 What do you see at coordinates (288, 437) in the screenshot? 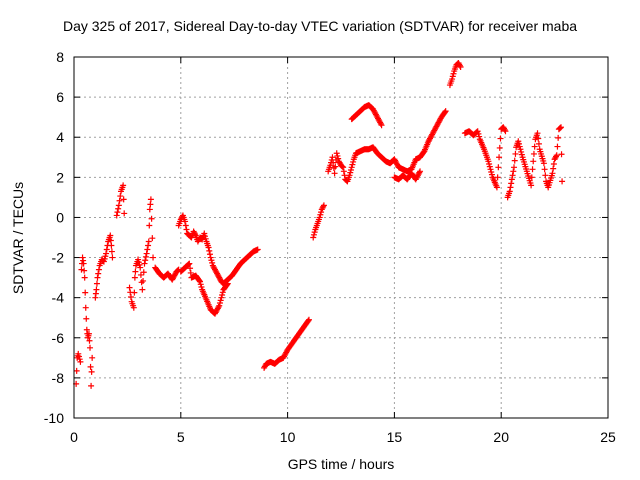
I see `x-tick-label: 10` at bounding box center [288, 437].